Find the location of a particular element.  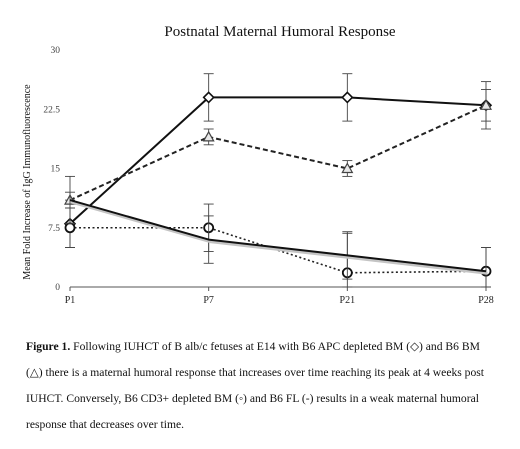

series-line-shadow is located at coordinates (279, 237).